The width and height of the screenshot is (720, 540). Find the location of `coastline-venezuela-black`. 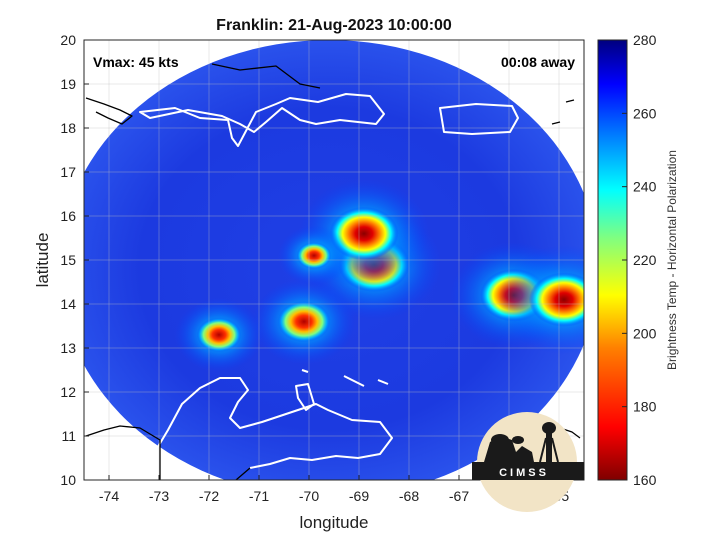

coastline-venezuela-black is located at coordinates (168, 452).